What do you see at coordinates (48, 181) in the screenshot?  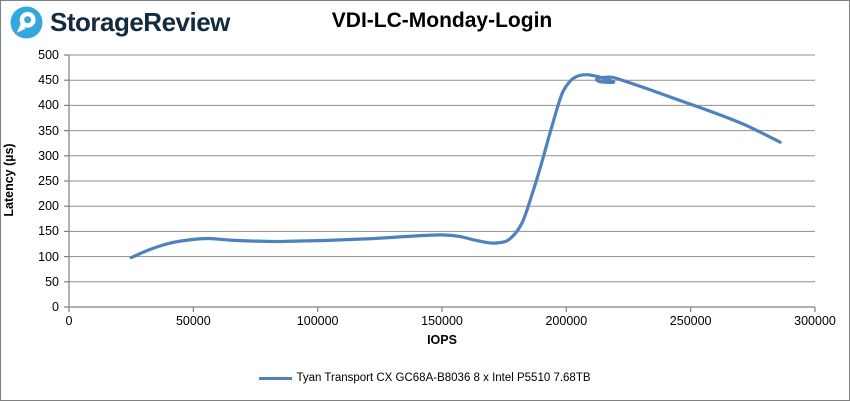 I see `y-tick-label: 250` at bounding box center [48, 181].